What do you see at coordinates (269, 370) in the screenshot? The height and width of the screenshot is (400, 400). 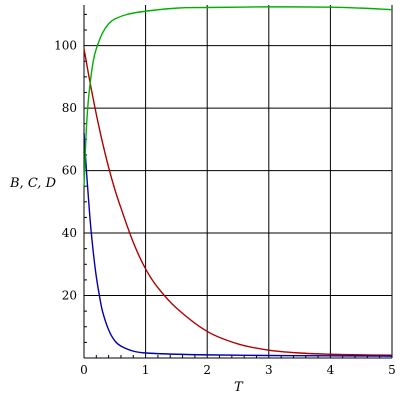 I see `x-tick-label-3: 3` at bounding box center [269, 370].